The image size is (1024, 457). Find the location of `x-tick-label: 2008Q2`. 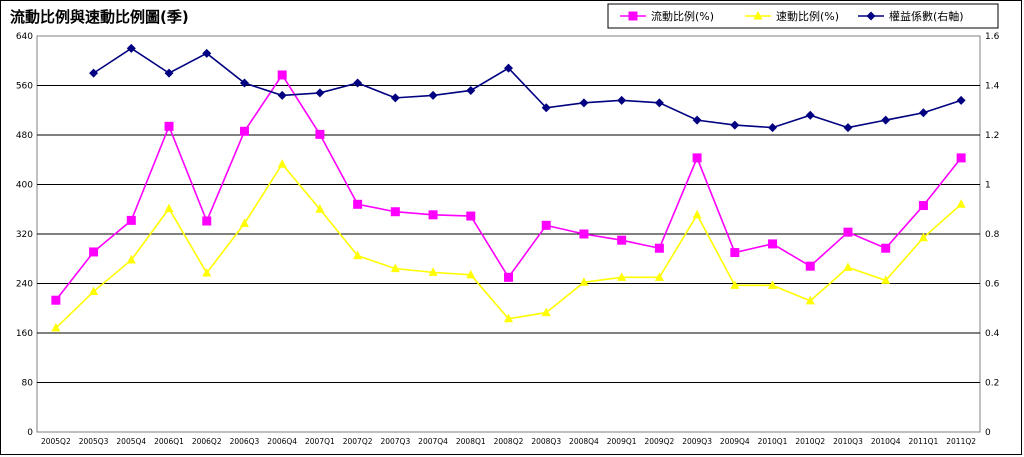

x-tick-label: 2008Q2 is located at coordinates (509, 441).